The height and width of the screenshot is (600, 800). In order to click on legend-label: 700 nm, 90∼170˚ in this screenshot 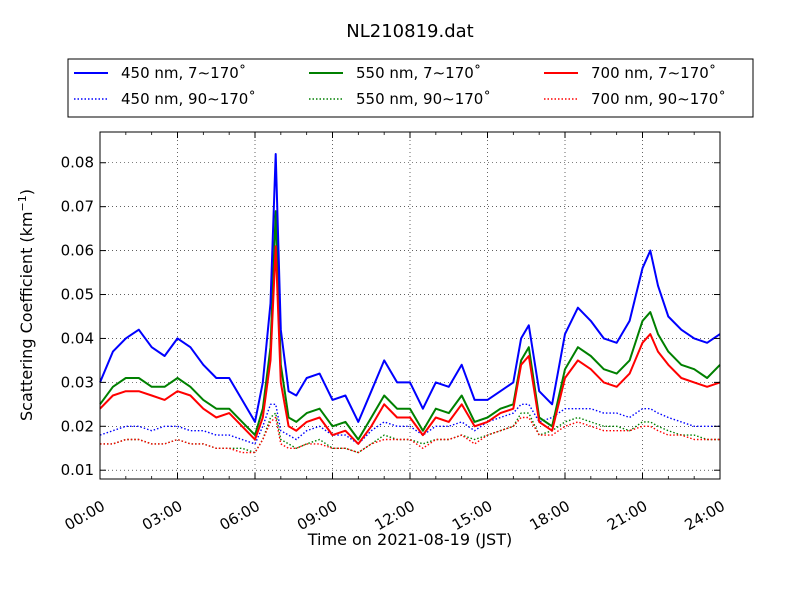, I will do `click(658, 99)`.